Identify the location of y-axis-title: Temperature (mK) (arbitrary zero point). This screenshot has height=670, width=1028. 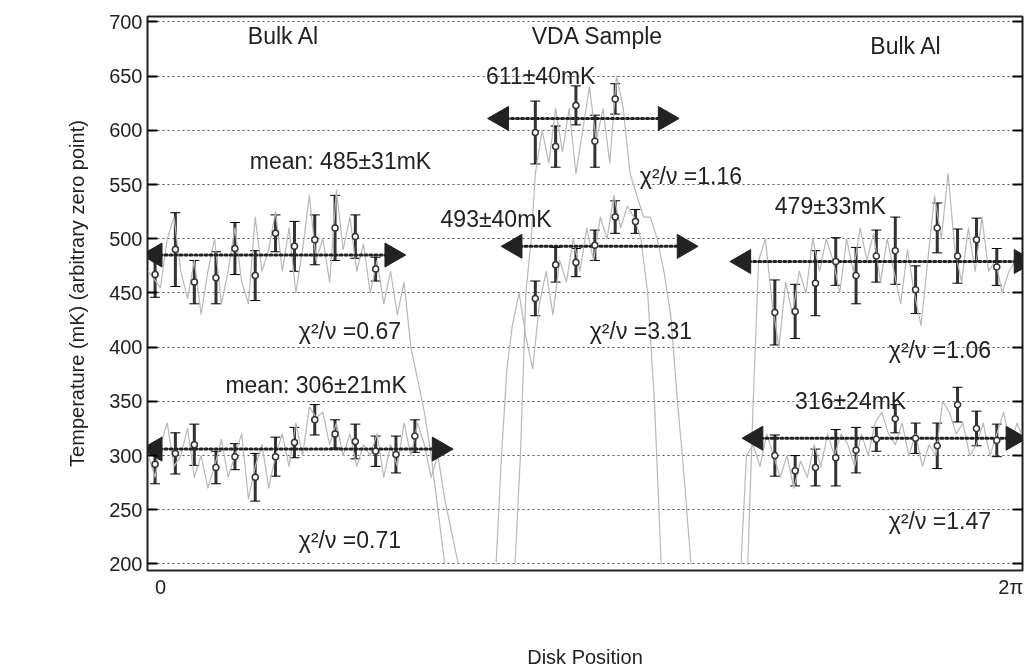
(77, 293).